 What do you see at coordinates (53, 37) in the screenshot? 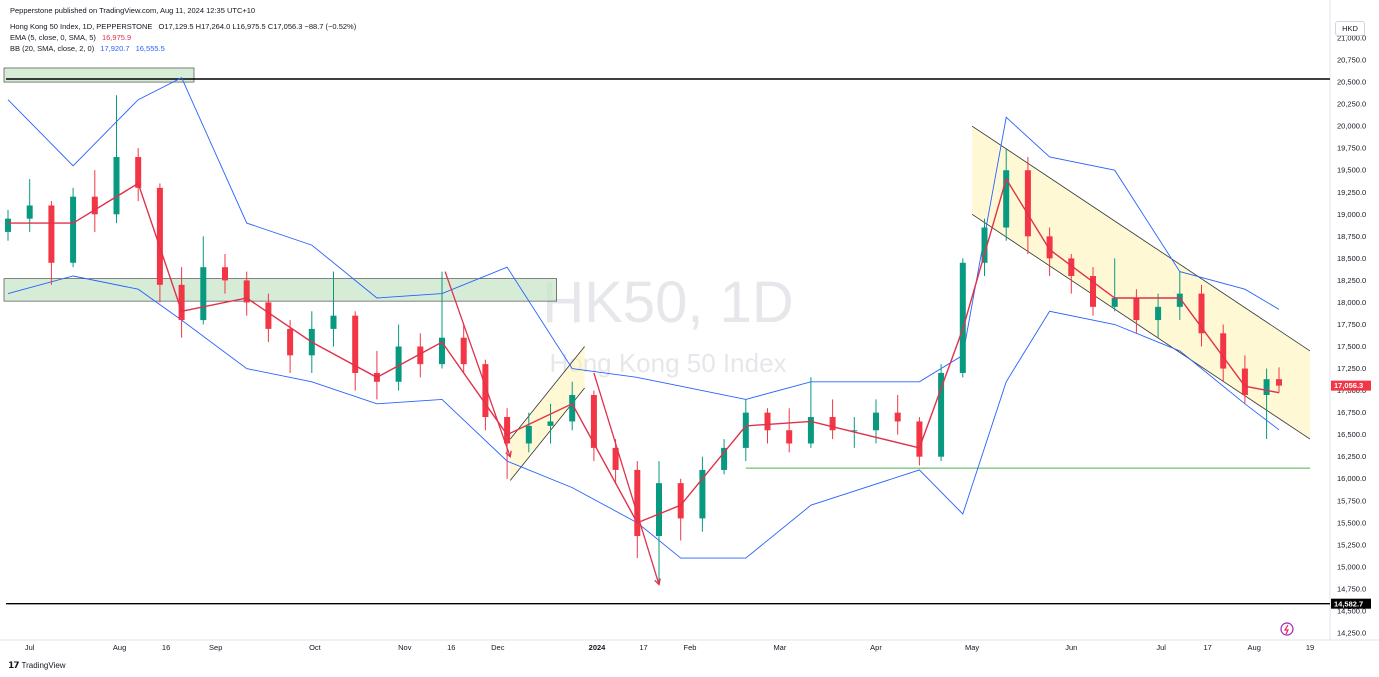
I see `ema-label: EMA (5, close, 0, SMA, 5)` at bounding box center [53, 37].